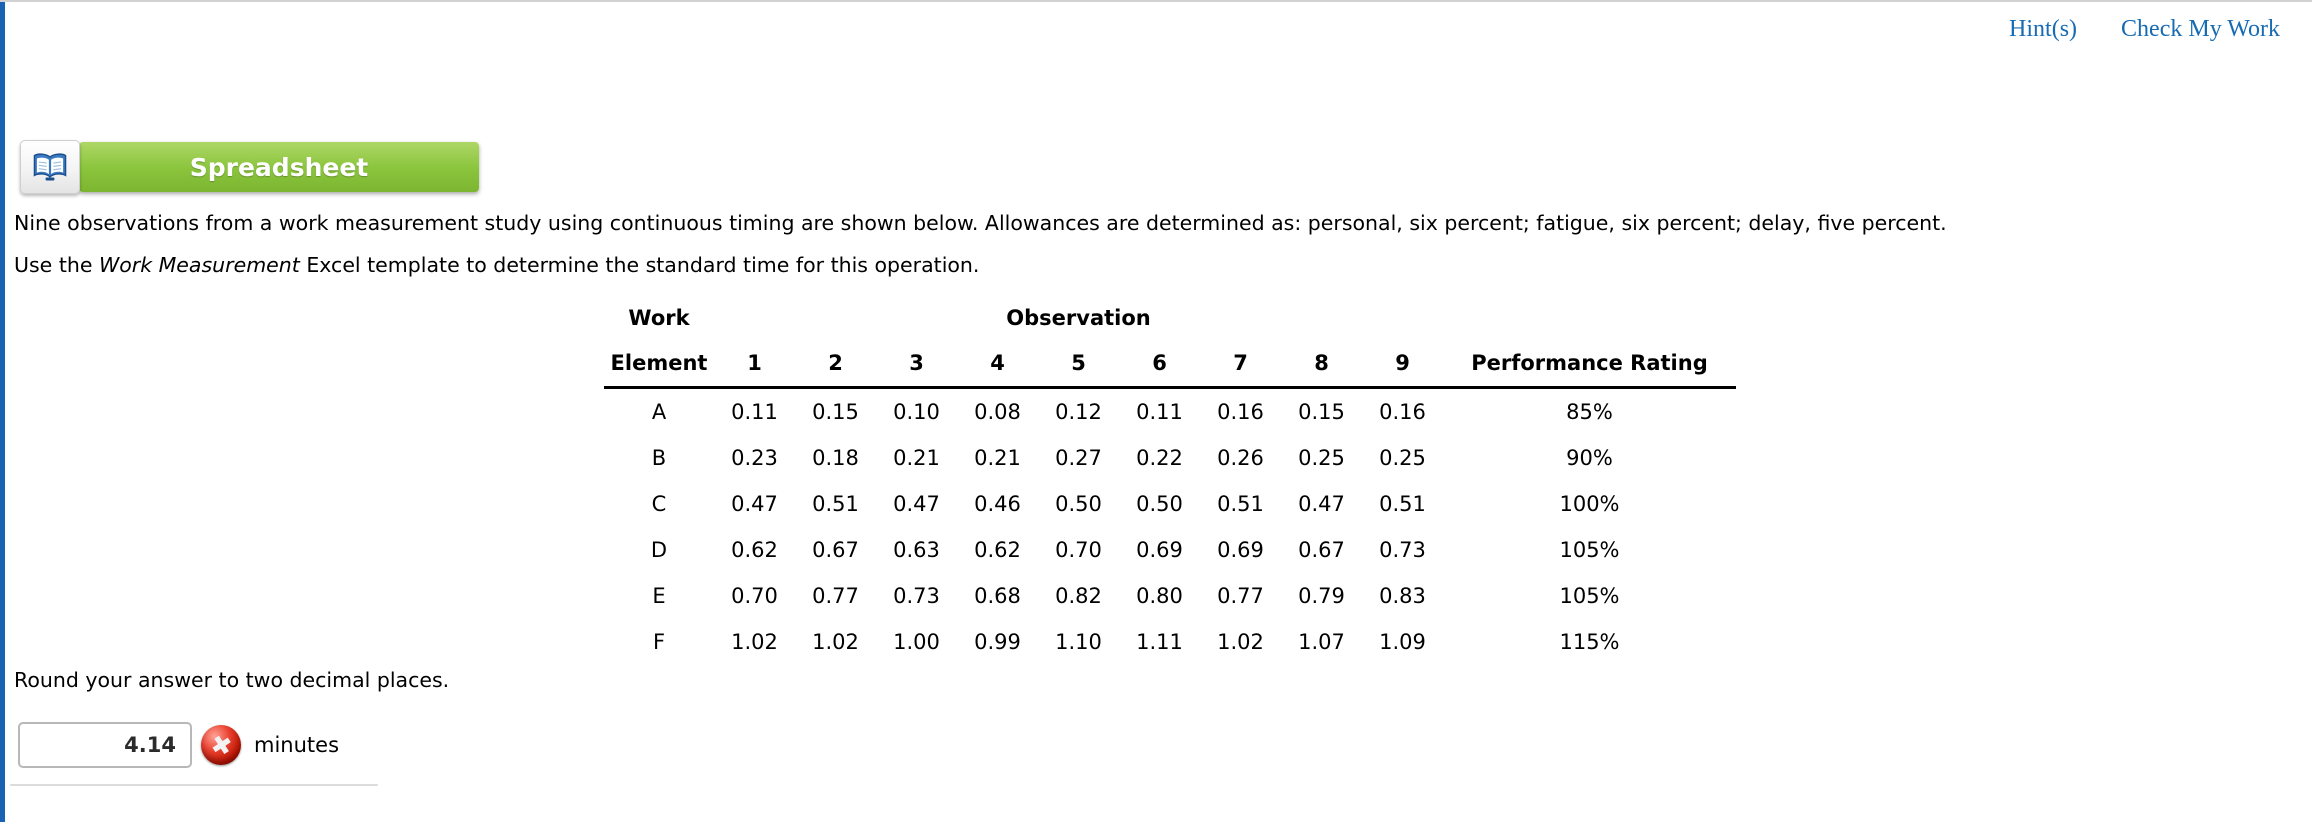 Image resolution: width=2312 pixels, height=822 pixels. Describe the element at coordinates (2, 412) in the screenshot. I see `left-accent-bar` at that location.